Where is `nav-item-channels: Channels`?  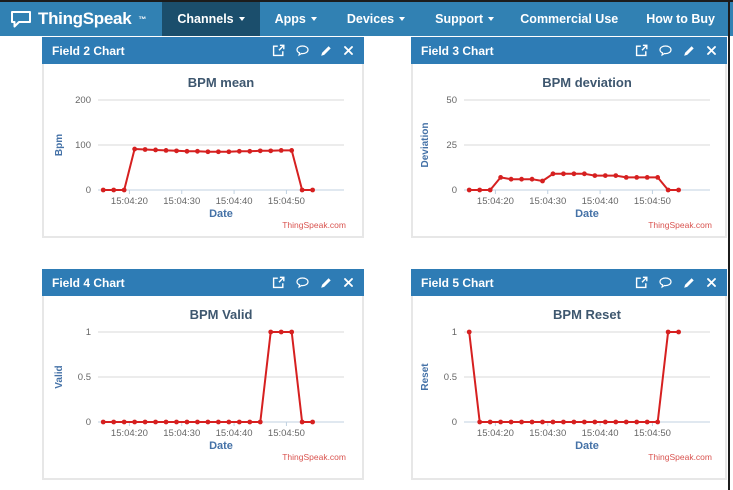 nav-item-channels: Channels is located at coordinates (211, 19).